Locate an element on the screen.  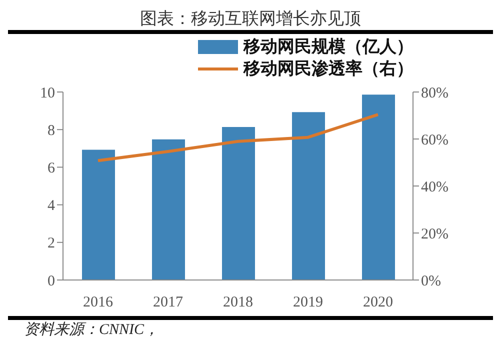
y-tick-label: 2 is located at coordinates (51, 244).